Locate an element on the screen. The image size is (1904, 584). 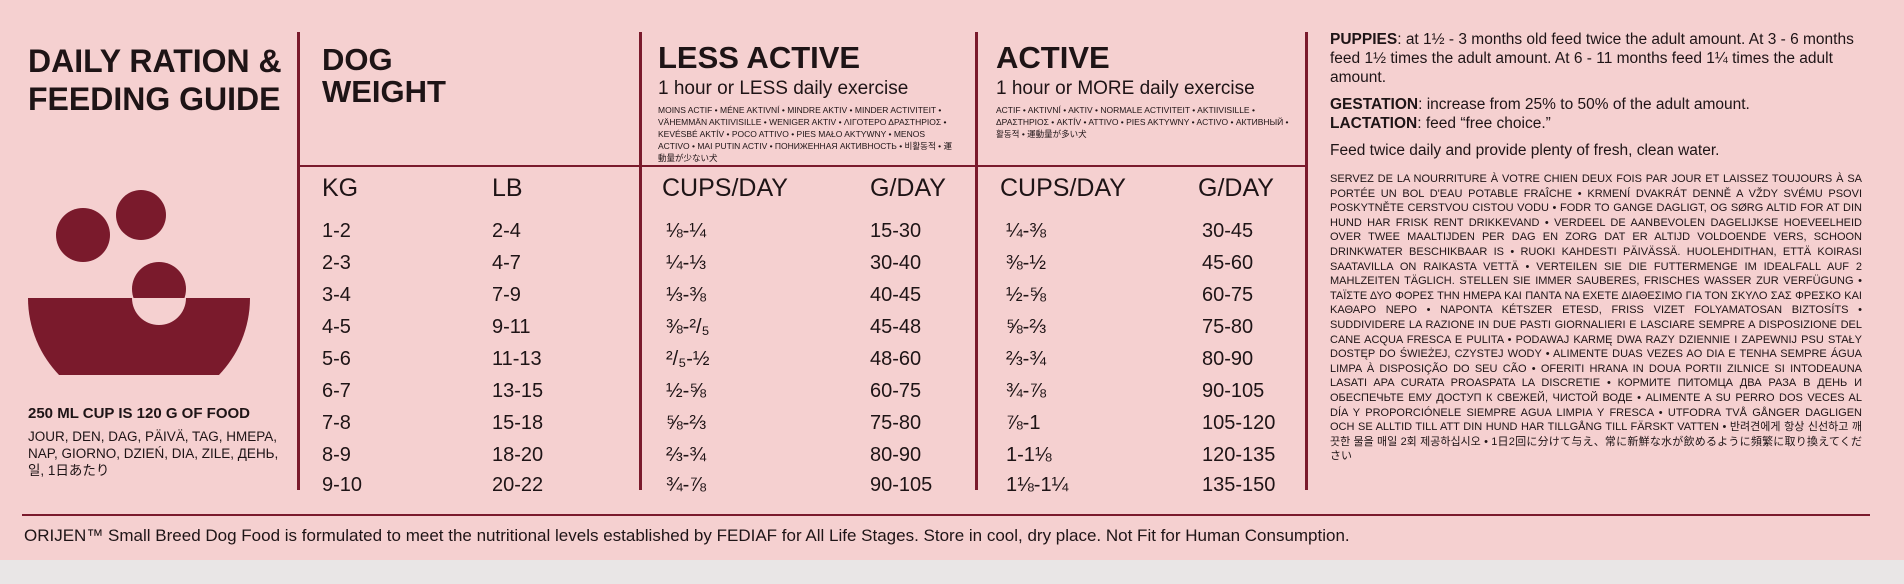
less-active-g-cell: 45-48 is located at coordinates (896, 327).